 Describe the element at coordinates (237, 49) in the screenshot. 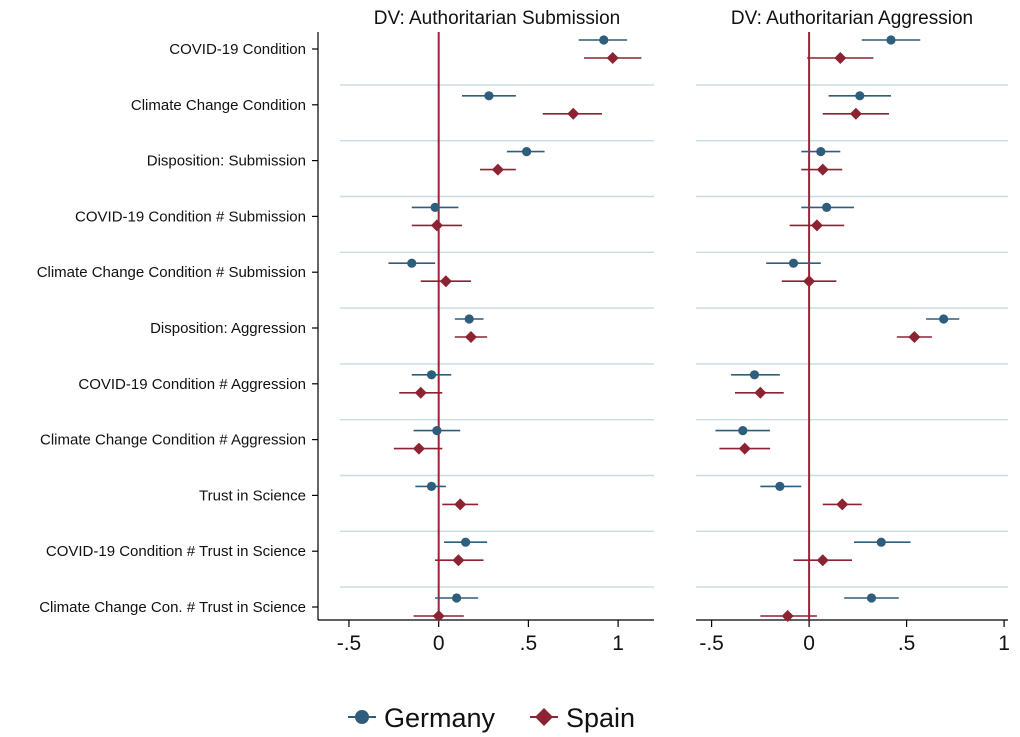

I see `category-label: COVID-19 Condition` at that location.